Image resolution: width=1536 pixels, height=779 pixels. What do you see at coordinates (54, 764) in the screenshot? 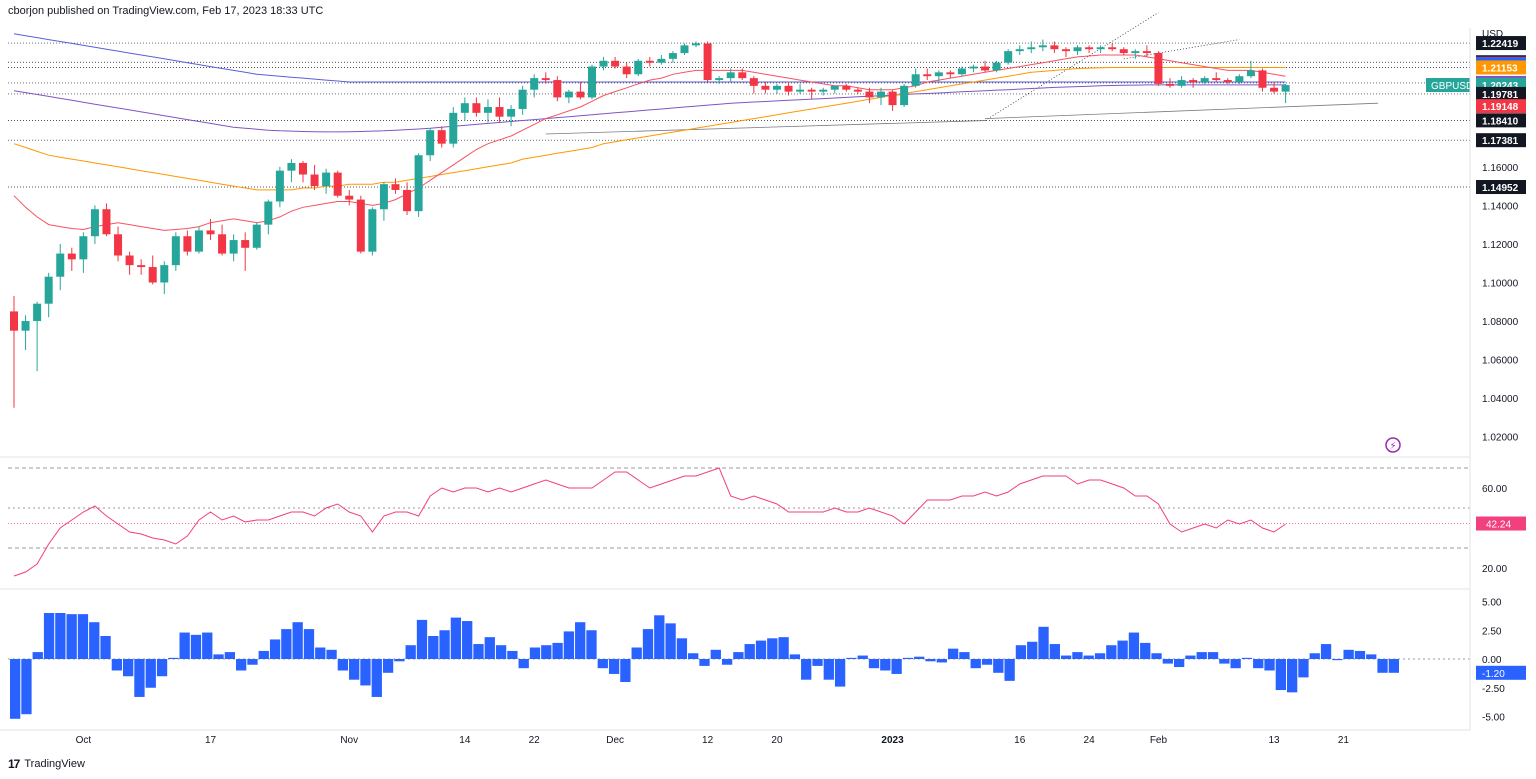
I see `tradingview-brand: TradingView` at bounding box center [54, 764].